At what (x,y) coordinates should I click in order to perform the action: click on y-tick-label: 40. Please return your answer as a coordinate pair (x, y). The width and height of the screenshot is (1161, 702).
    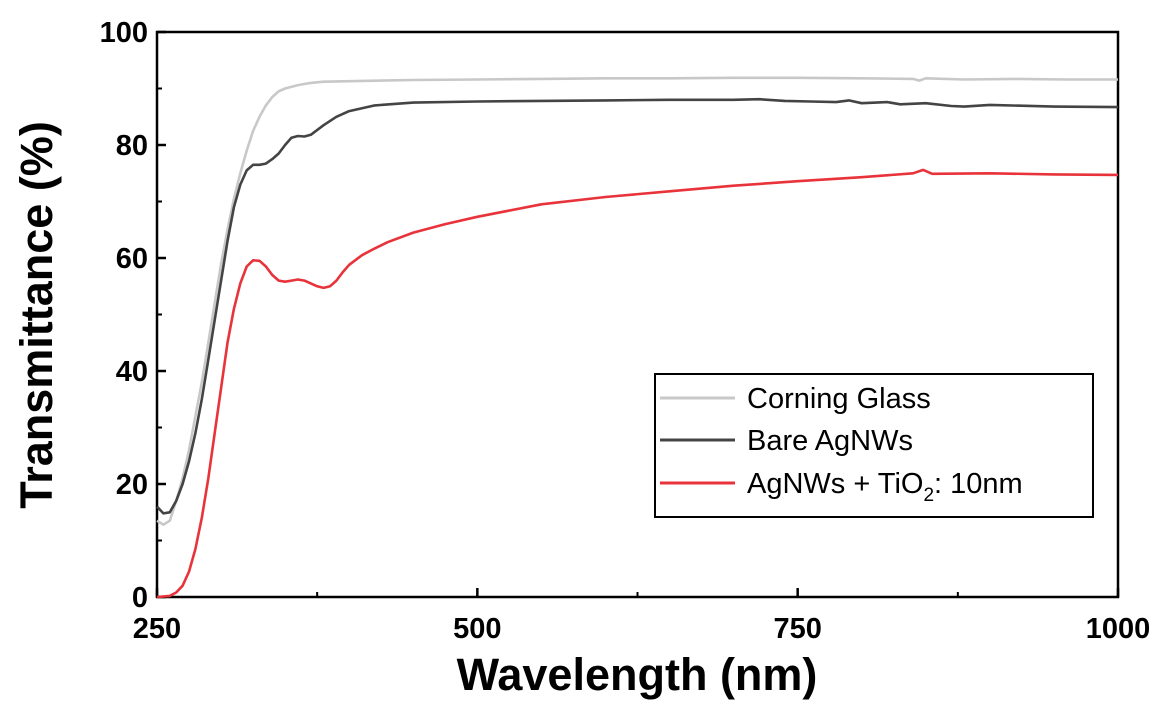
    Looking at the image, I should click on (132, 372).